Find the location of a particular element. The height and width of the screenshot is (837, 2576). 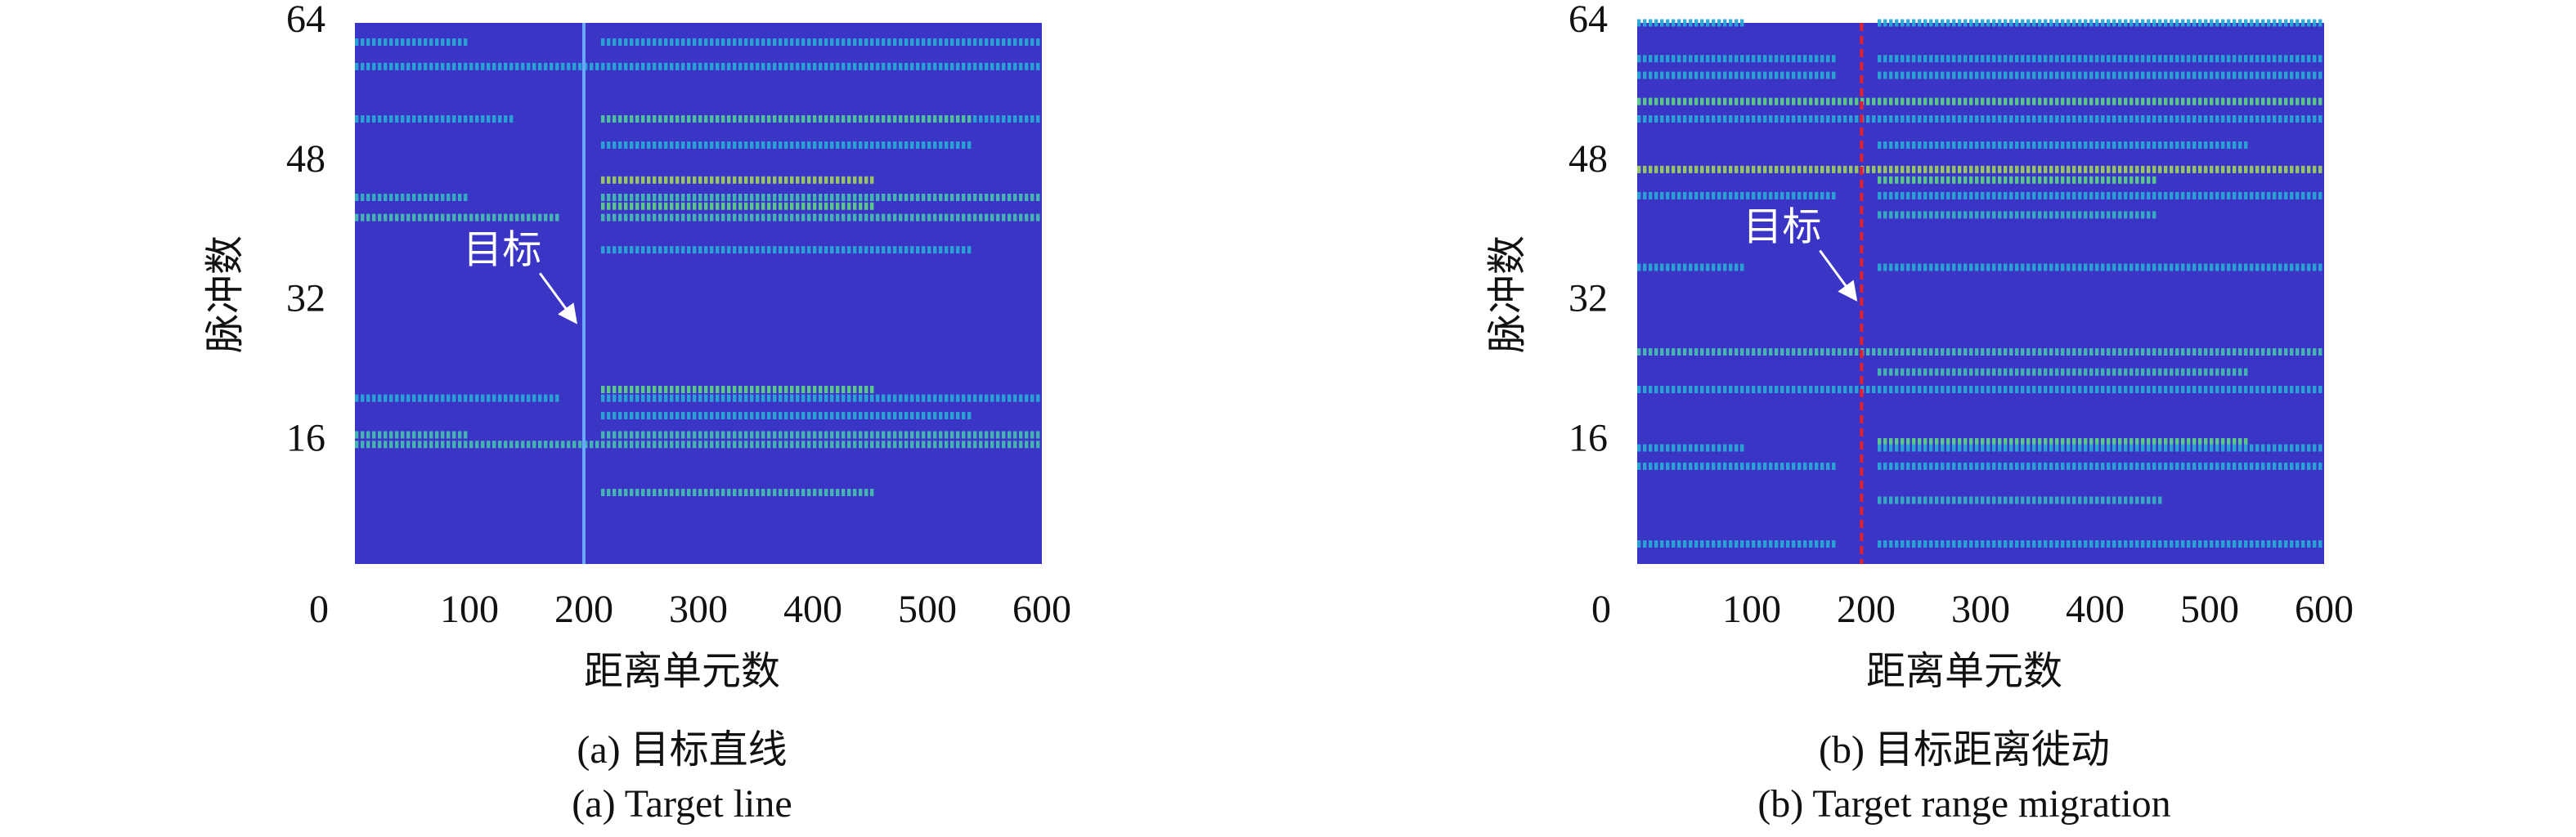

caption-en: (a) Target line is located at coordinates (682, 804).